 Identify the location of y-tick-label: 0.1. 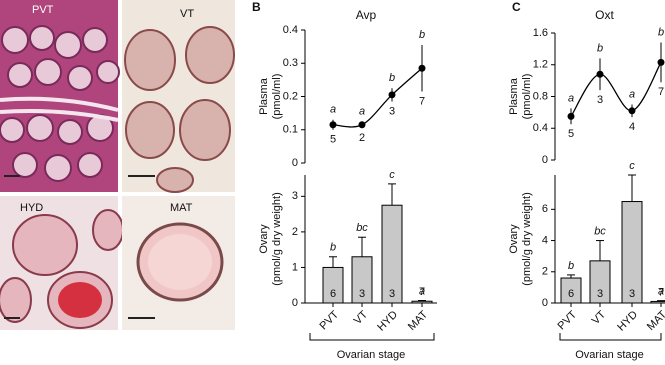
(290, 130).